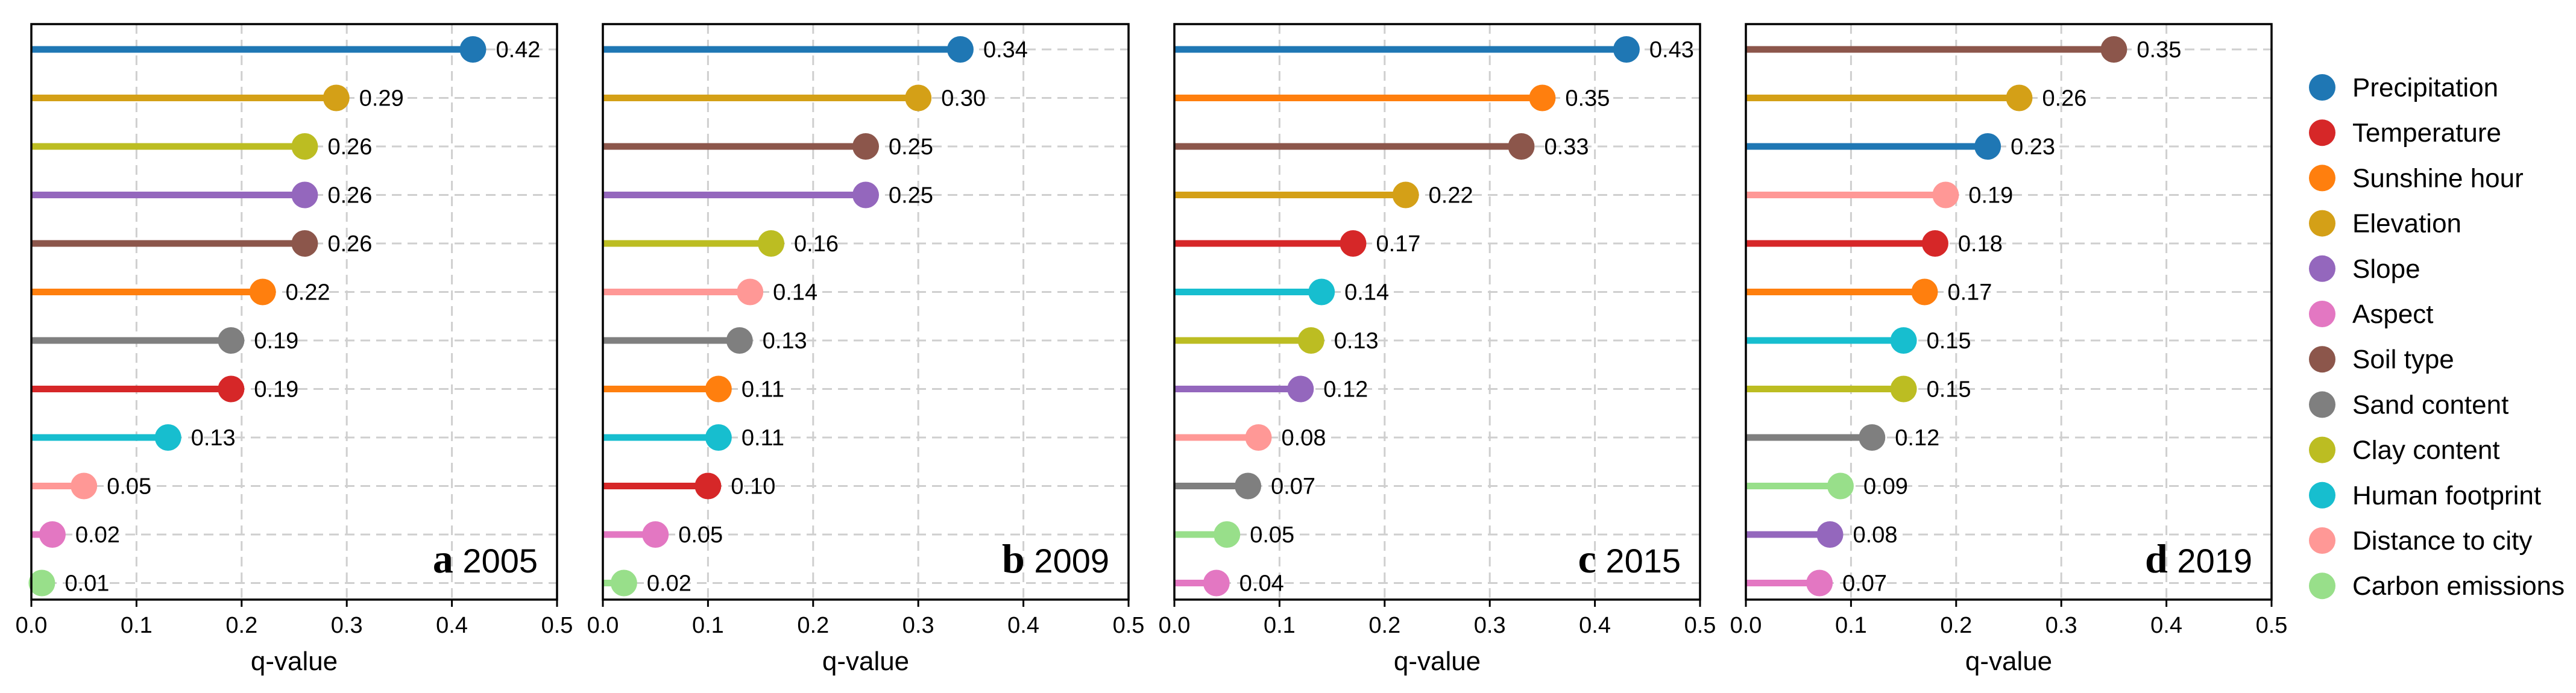 This screenshot has height=693, width=2576. What do you see at coordinates (911, 147) in the screenshot?
I see `value-label: 0.25` at bounding box center [911, 147].